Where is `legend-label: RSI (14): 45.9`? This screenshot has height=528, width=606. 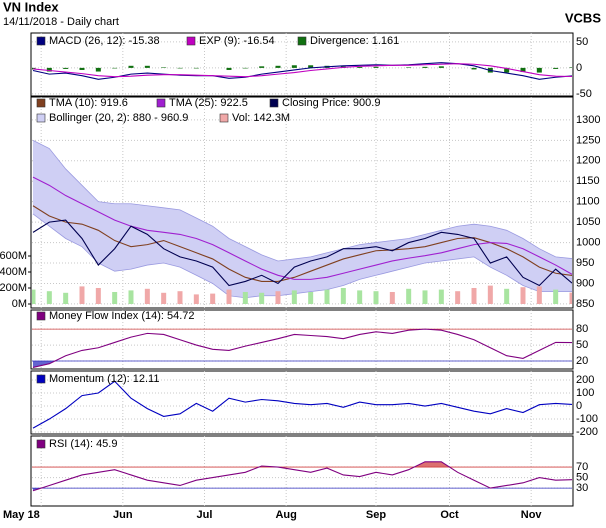
legend-label: RSI (14): 45.9 is located at coordinates (83, 444).